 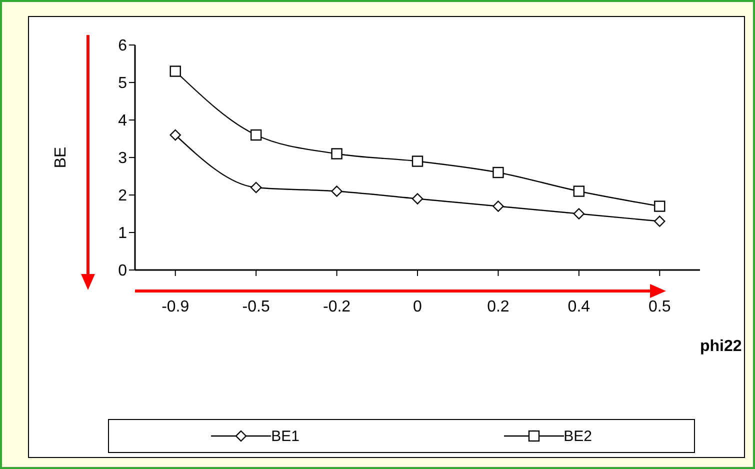 I want to click on y-tick-label: 2, so click(x=123, y=196).